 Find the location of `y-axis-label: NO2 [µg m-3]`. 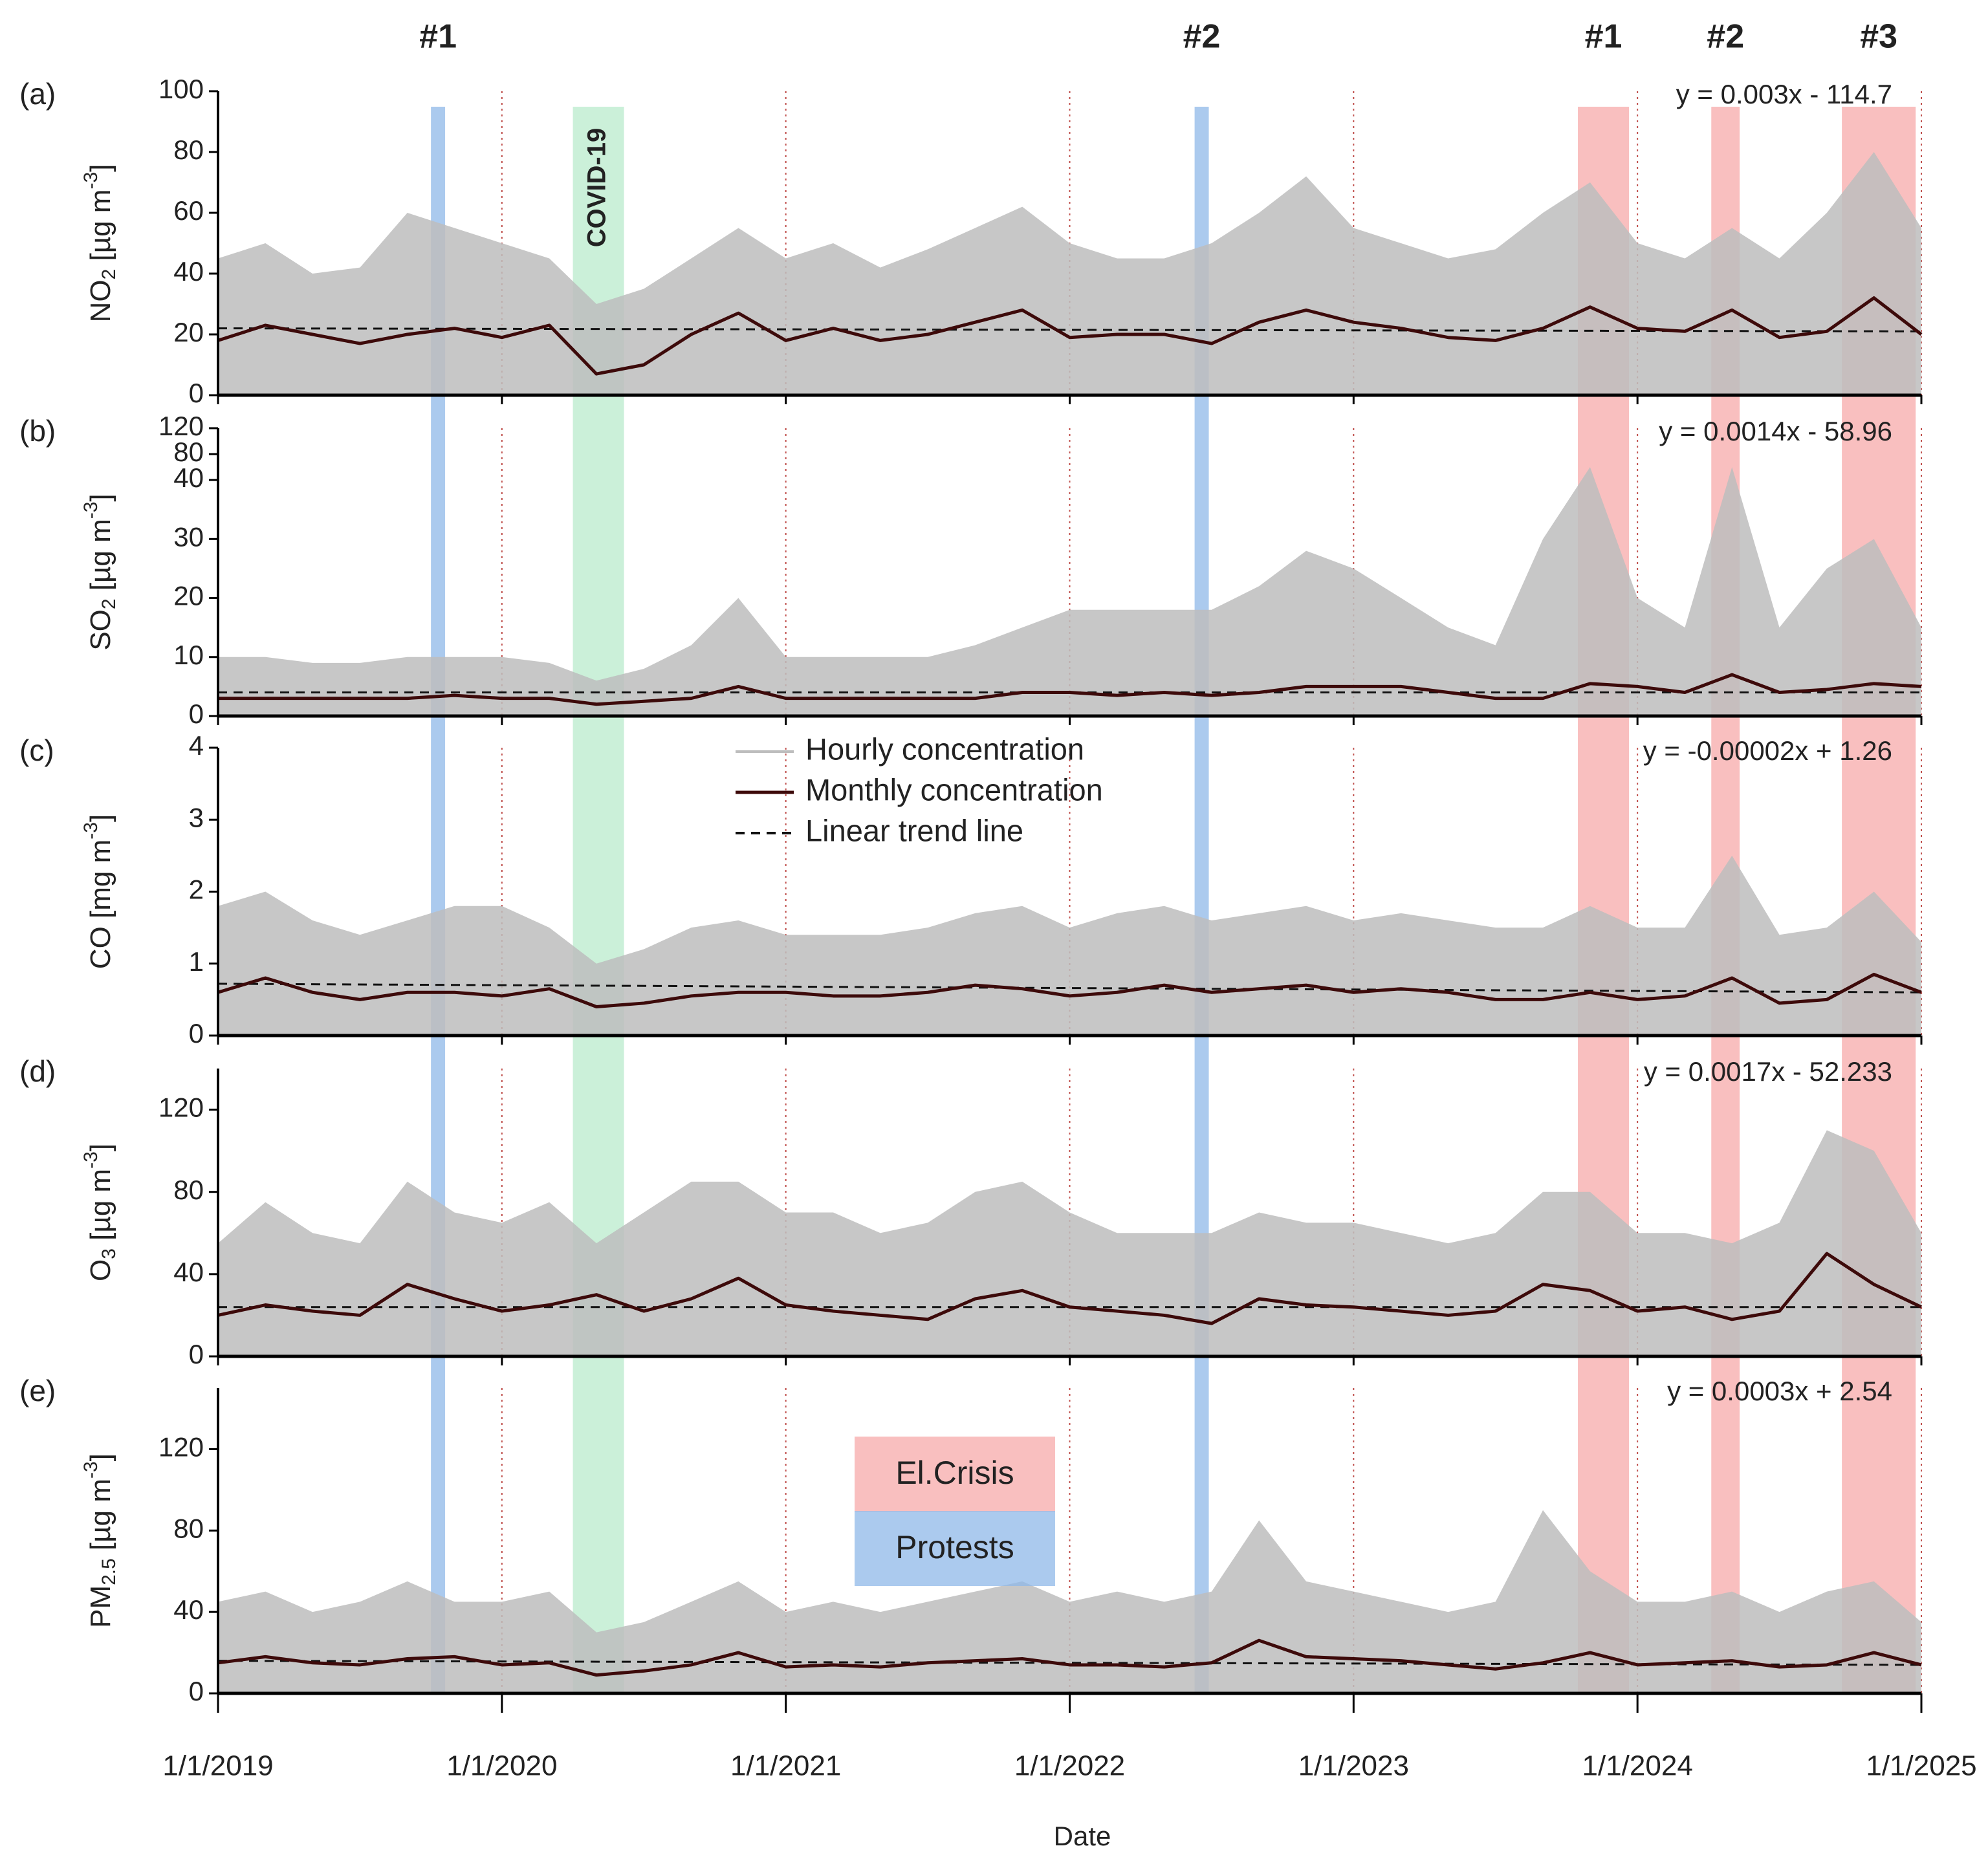

y-axis-label: NO2 [µg m-3] is located at coordinates (100, 243).